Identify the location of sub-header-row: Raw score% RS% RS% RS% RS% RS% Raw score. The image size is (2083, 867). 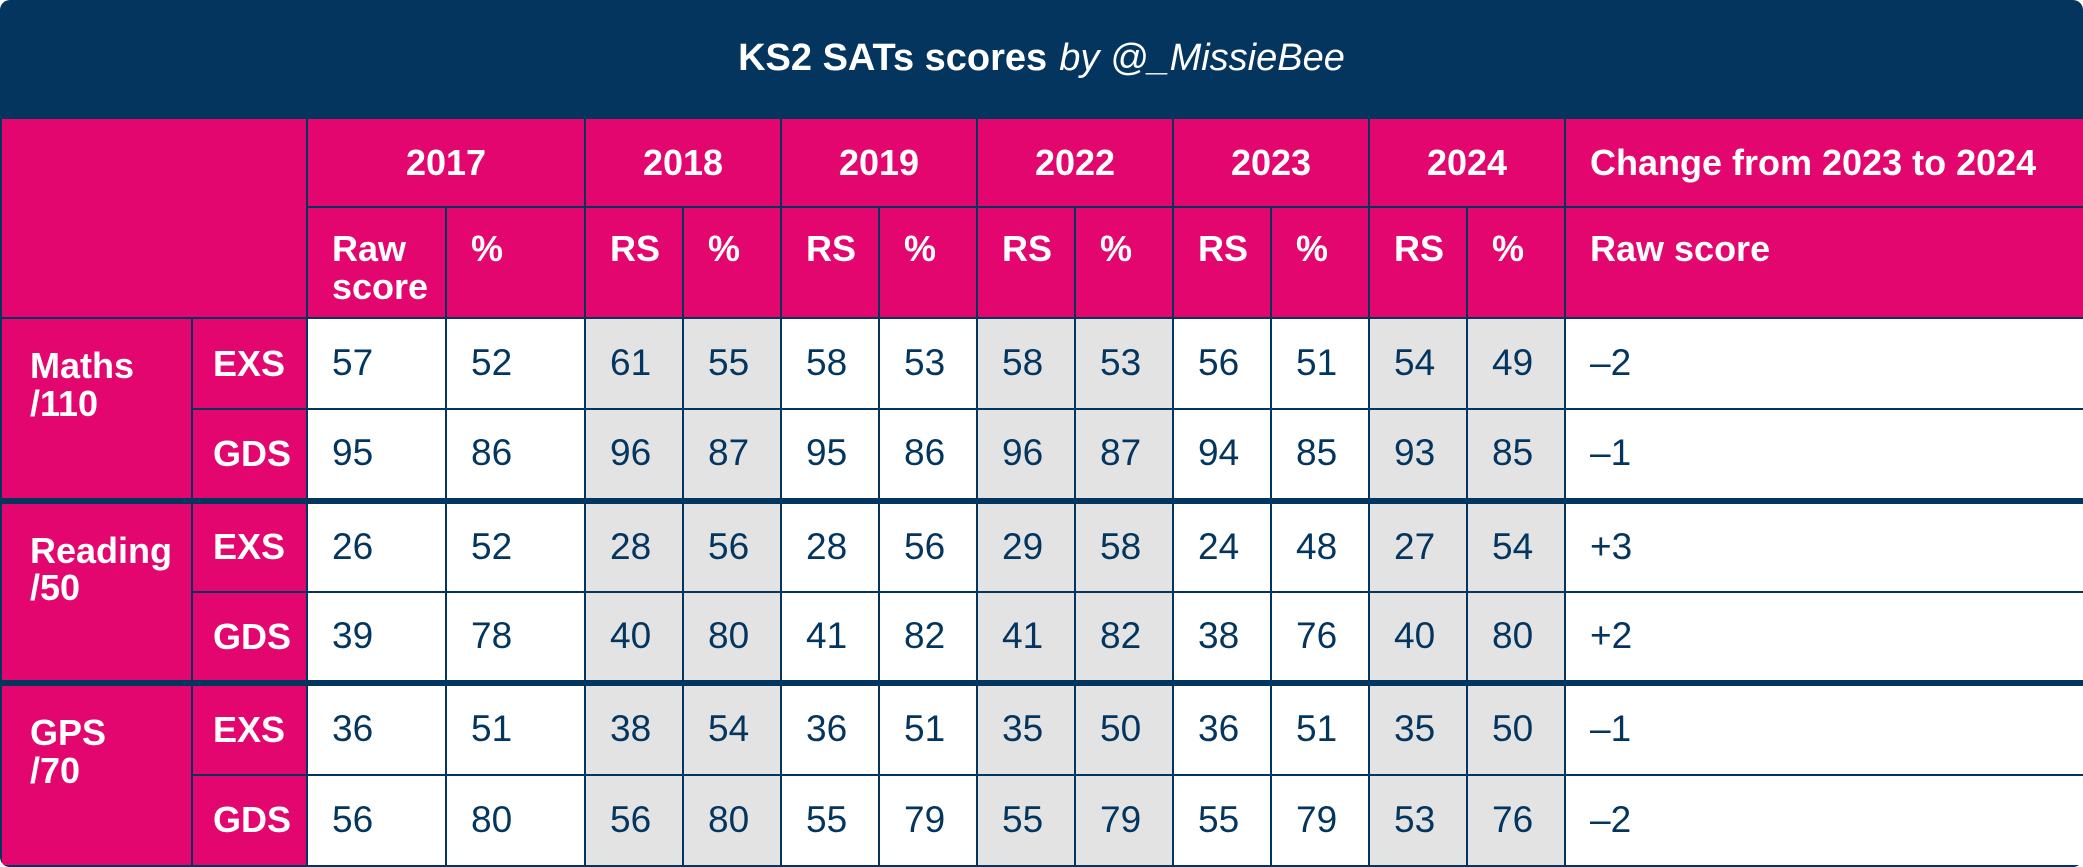
(1042, 262).